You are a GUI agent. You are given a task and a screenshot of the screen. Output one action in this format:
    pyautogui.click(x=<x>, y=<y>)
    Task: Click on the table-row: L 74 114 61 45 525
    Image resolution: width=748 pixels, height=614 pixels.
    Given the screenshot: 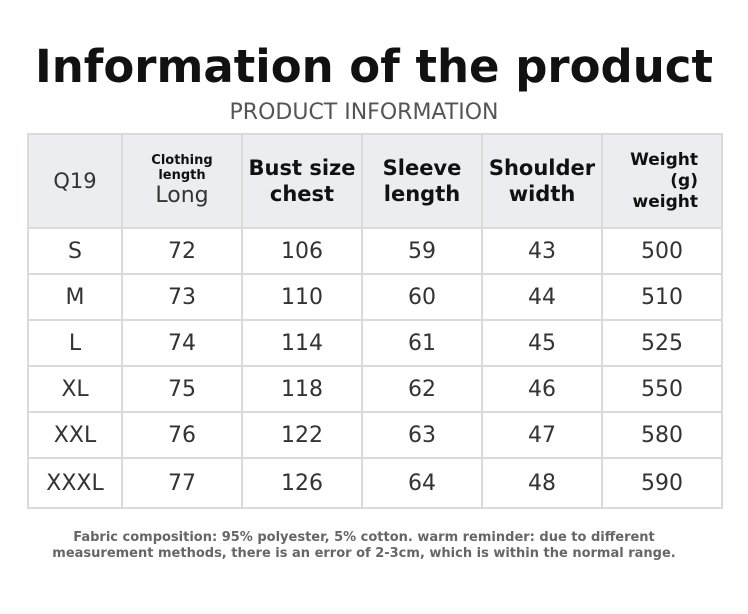 What is the action you would take?
    pyautogui.click(x=375, y=343)
    